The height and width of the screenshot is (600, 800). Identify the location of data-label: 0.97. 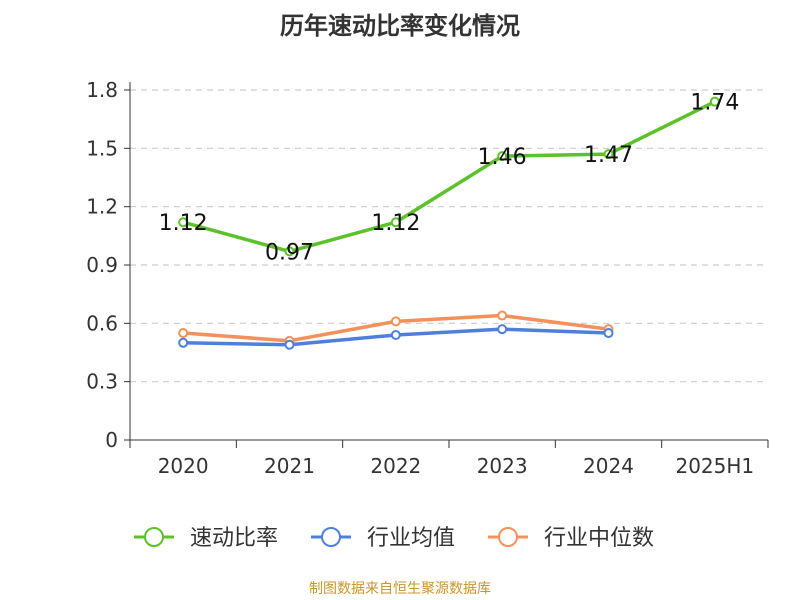
(289, 252).